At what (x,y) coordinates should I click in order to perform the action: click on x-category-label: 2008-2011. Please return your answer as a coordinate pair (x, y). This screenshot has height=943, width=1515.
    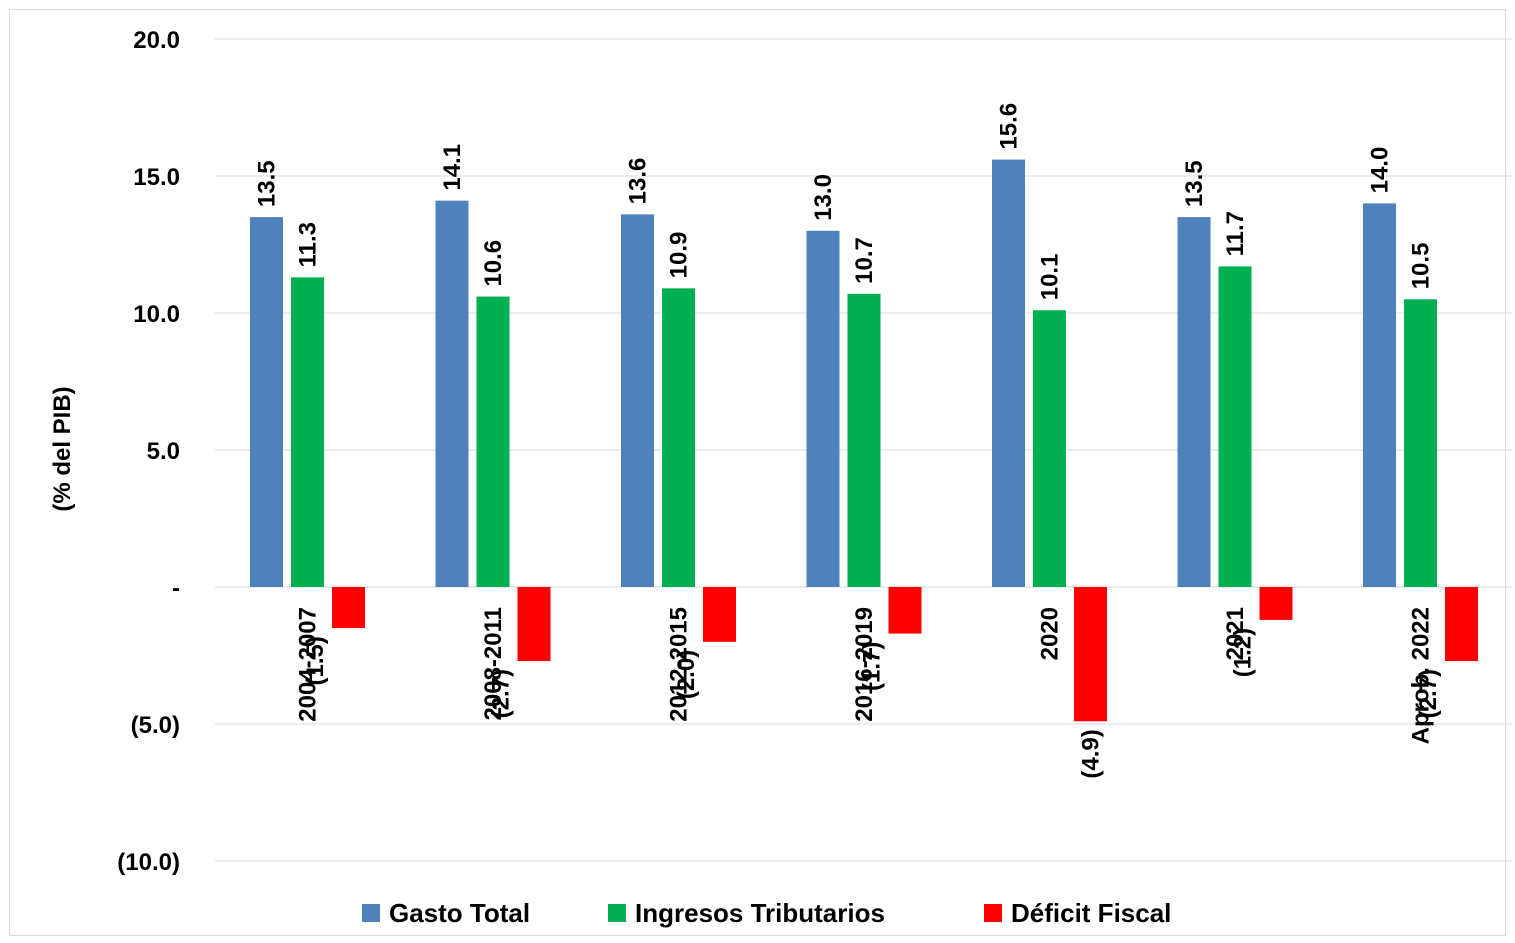
    Looking at the image, I should click on (493, 663).